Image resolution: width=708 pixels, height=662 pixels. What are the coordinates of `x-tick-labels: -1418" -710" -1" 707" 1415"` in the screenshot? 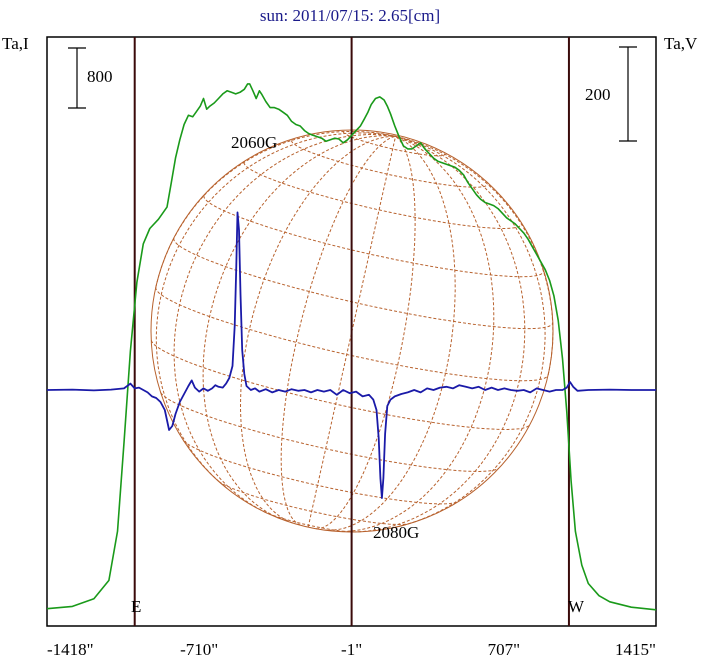 It's located at (351, 649).